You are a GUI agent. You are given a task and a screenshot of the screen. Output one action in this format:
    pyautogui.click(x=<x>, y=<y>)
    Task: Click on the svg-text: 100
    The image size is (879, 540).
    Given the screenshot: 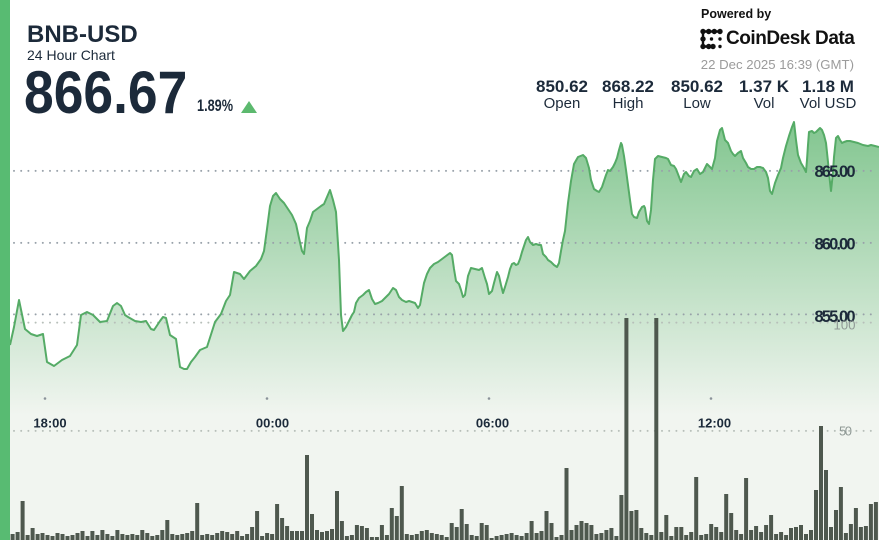 What is the action you would take?
    pyautogui.click(x=845, y=325)
    